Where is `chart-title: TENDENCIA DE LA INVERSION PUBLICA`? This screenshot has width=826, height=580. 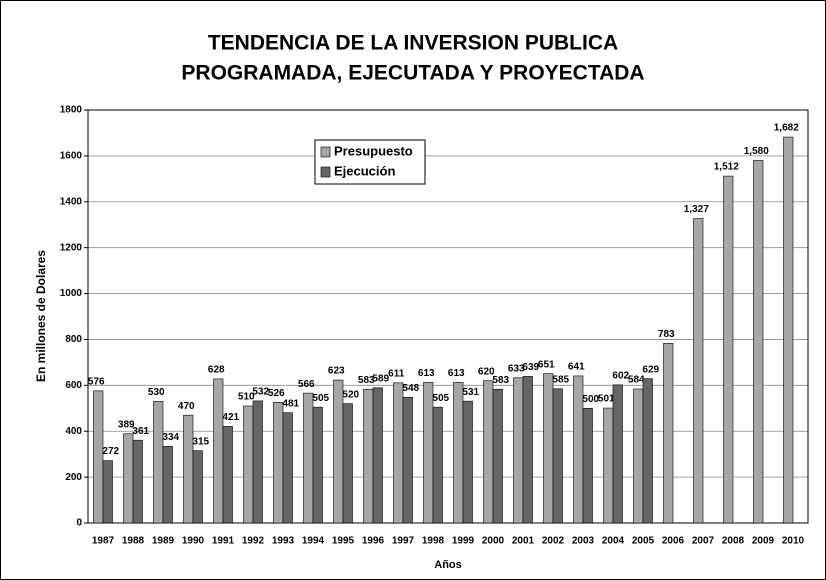 chart-title: TENDENCIA DE LA INVERSION PUBLICA is located at coordinates (413, 43).